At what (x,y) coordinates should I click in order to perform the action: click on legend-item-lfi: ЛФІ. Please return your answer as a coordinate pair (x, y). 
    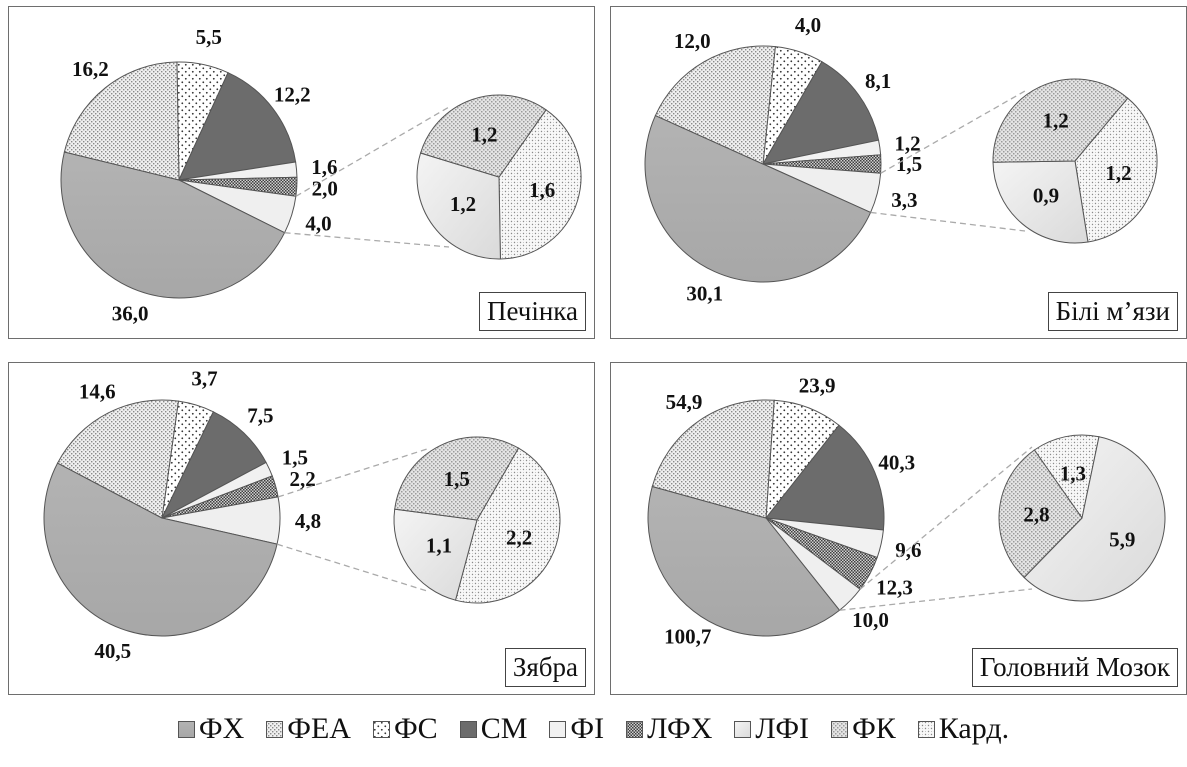
    Looking at the image, I should click on (771, 729).